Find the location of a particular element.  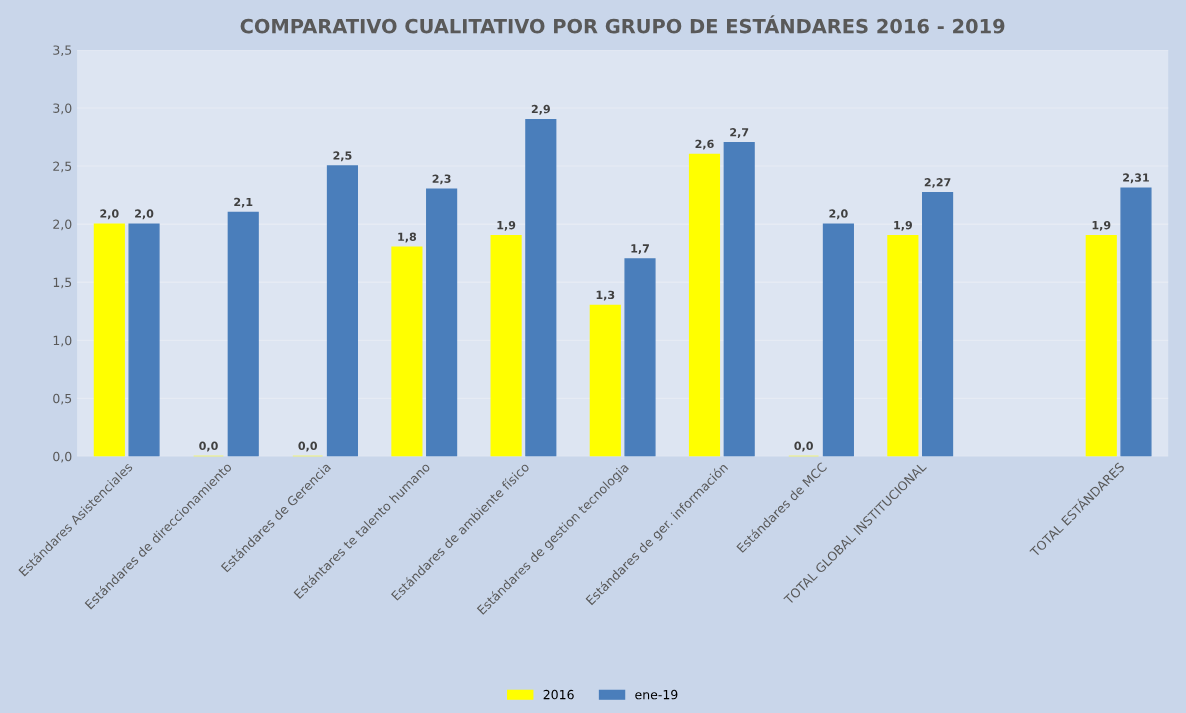

data-label: 2,5 is located at coordinates (342, 156).